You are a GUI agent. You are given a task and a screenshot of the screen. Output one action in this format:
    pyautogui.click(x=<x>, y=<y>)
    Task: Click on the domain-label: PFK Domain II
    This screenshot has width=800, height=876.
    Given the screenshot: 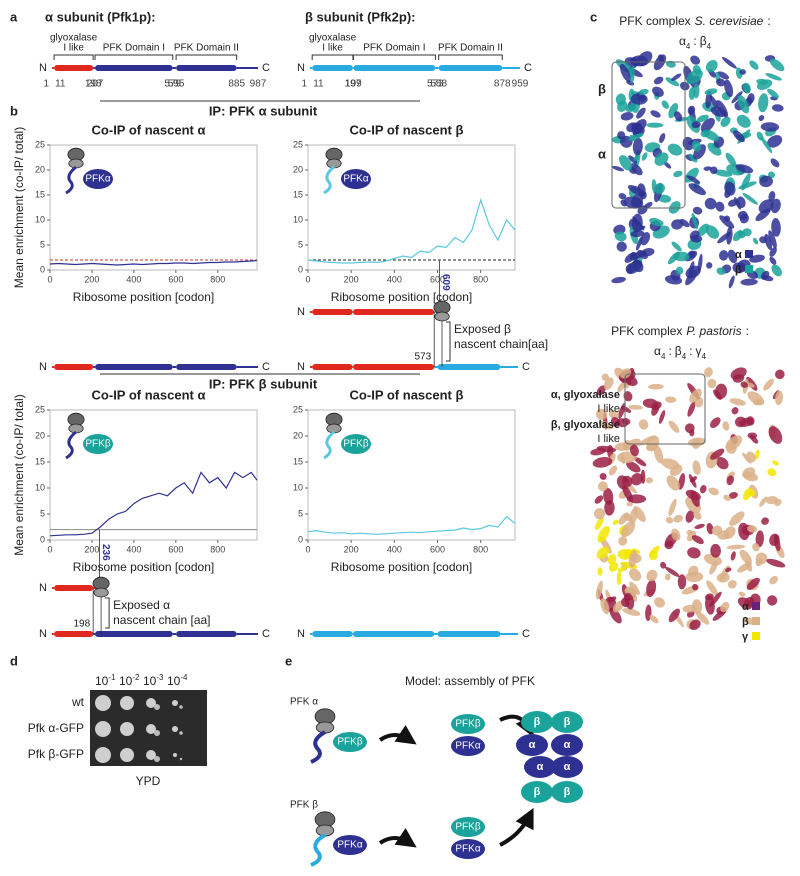 What is the action you would take?
    pyautogui.click(x=206, y=48)
    